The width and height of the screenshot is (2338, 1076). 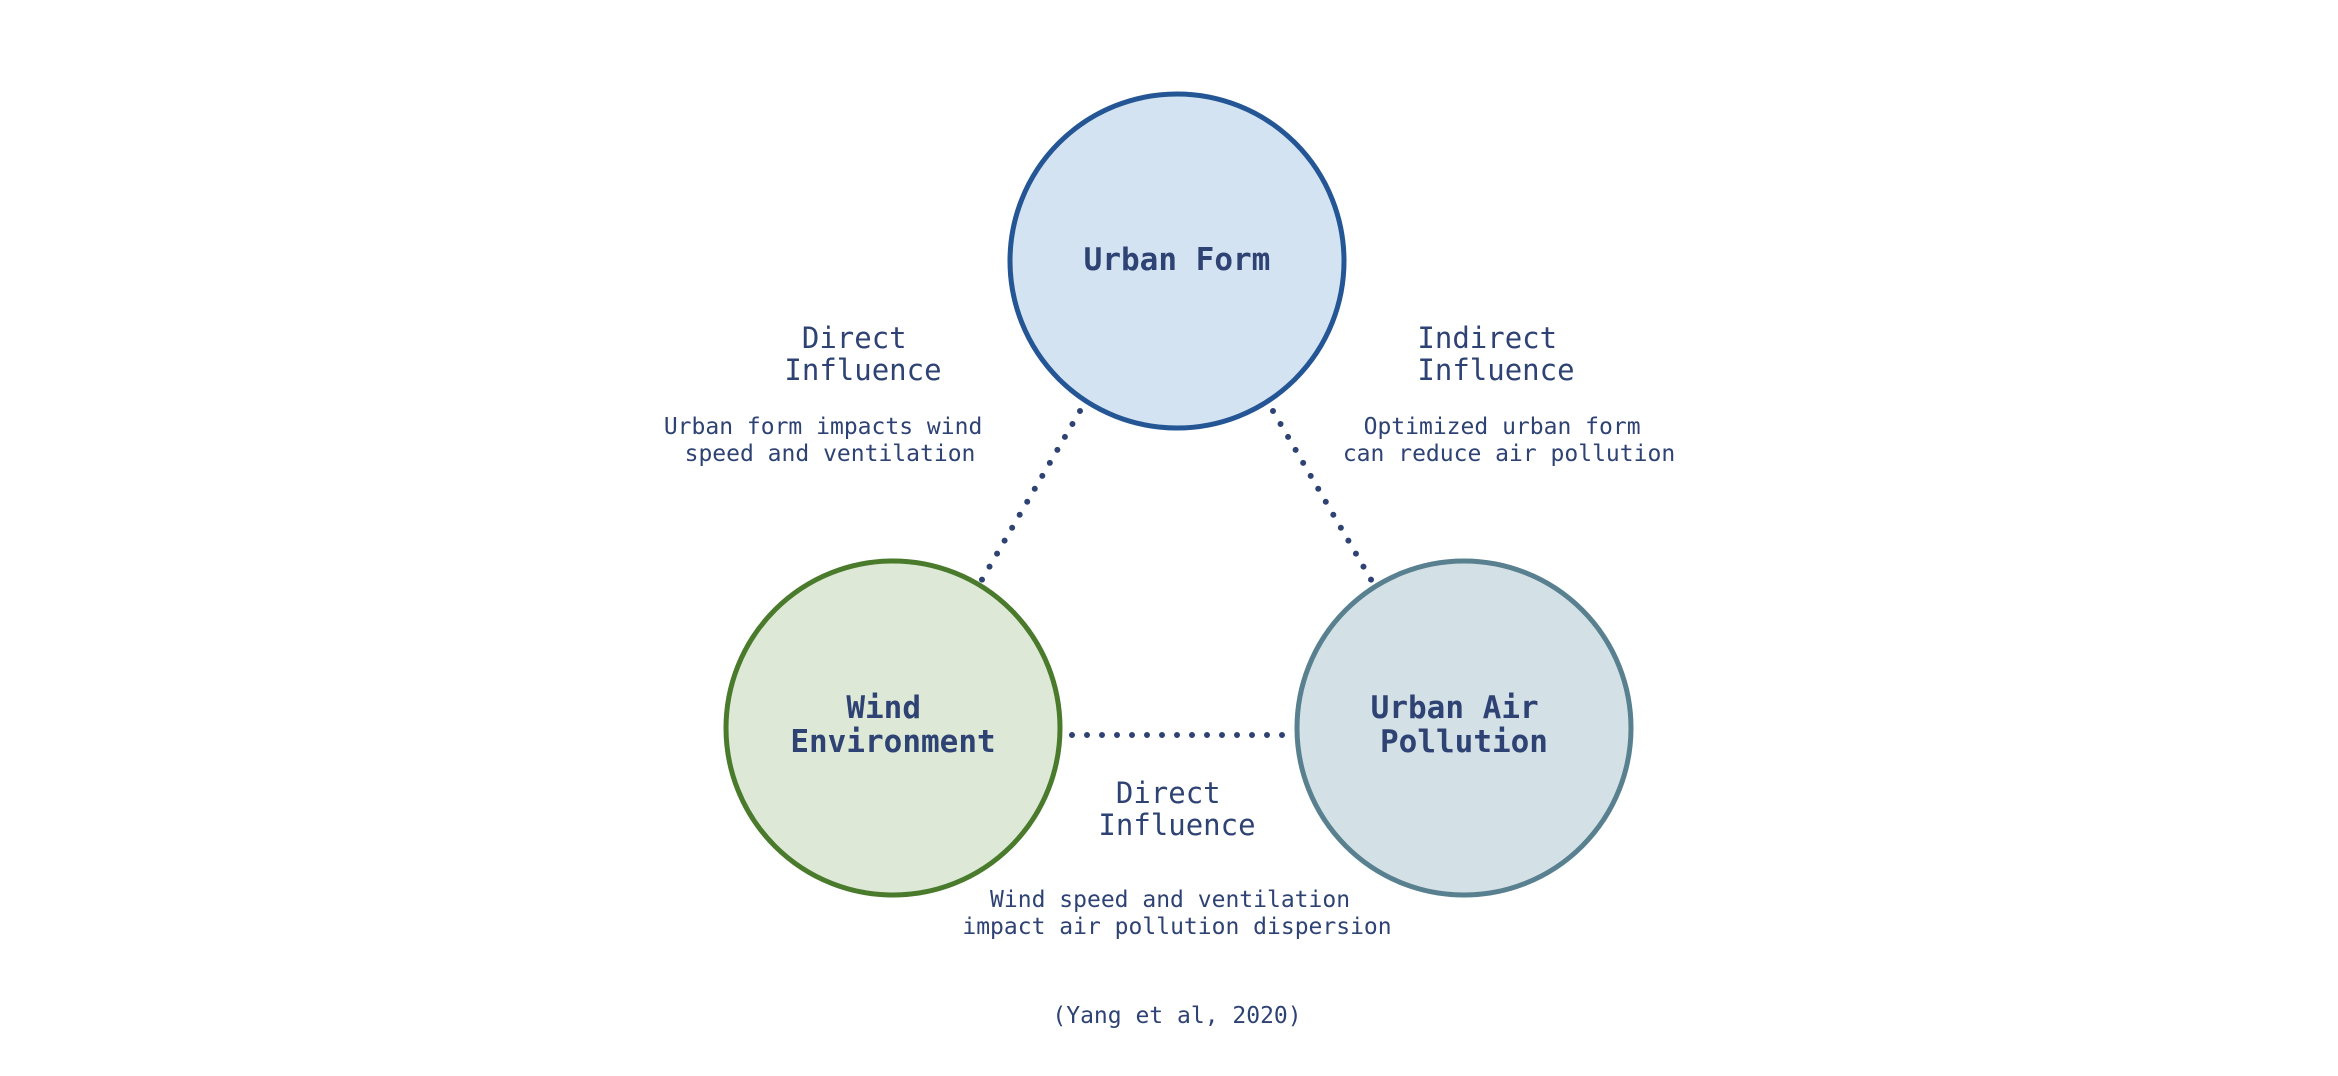 I want to click on urban-form-label: Urban Form, so click(x=1177, y=260).